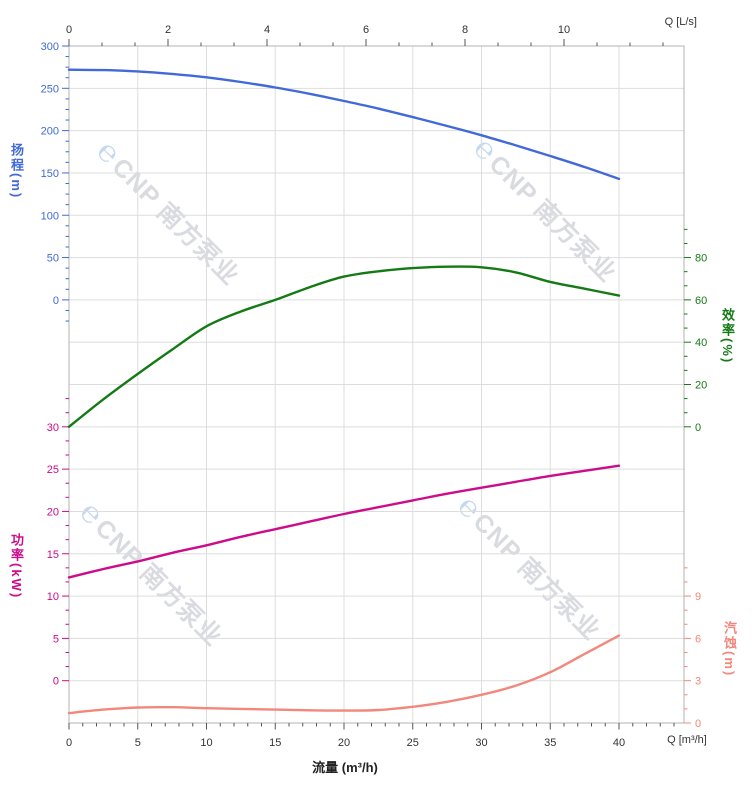 Image resolution: width=752 pixels, height=797 pixels. I want to click on npsh-axis-title: 汽蚀(m), so click(729, 649).